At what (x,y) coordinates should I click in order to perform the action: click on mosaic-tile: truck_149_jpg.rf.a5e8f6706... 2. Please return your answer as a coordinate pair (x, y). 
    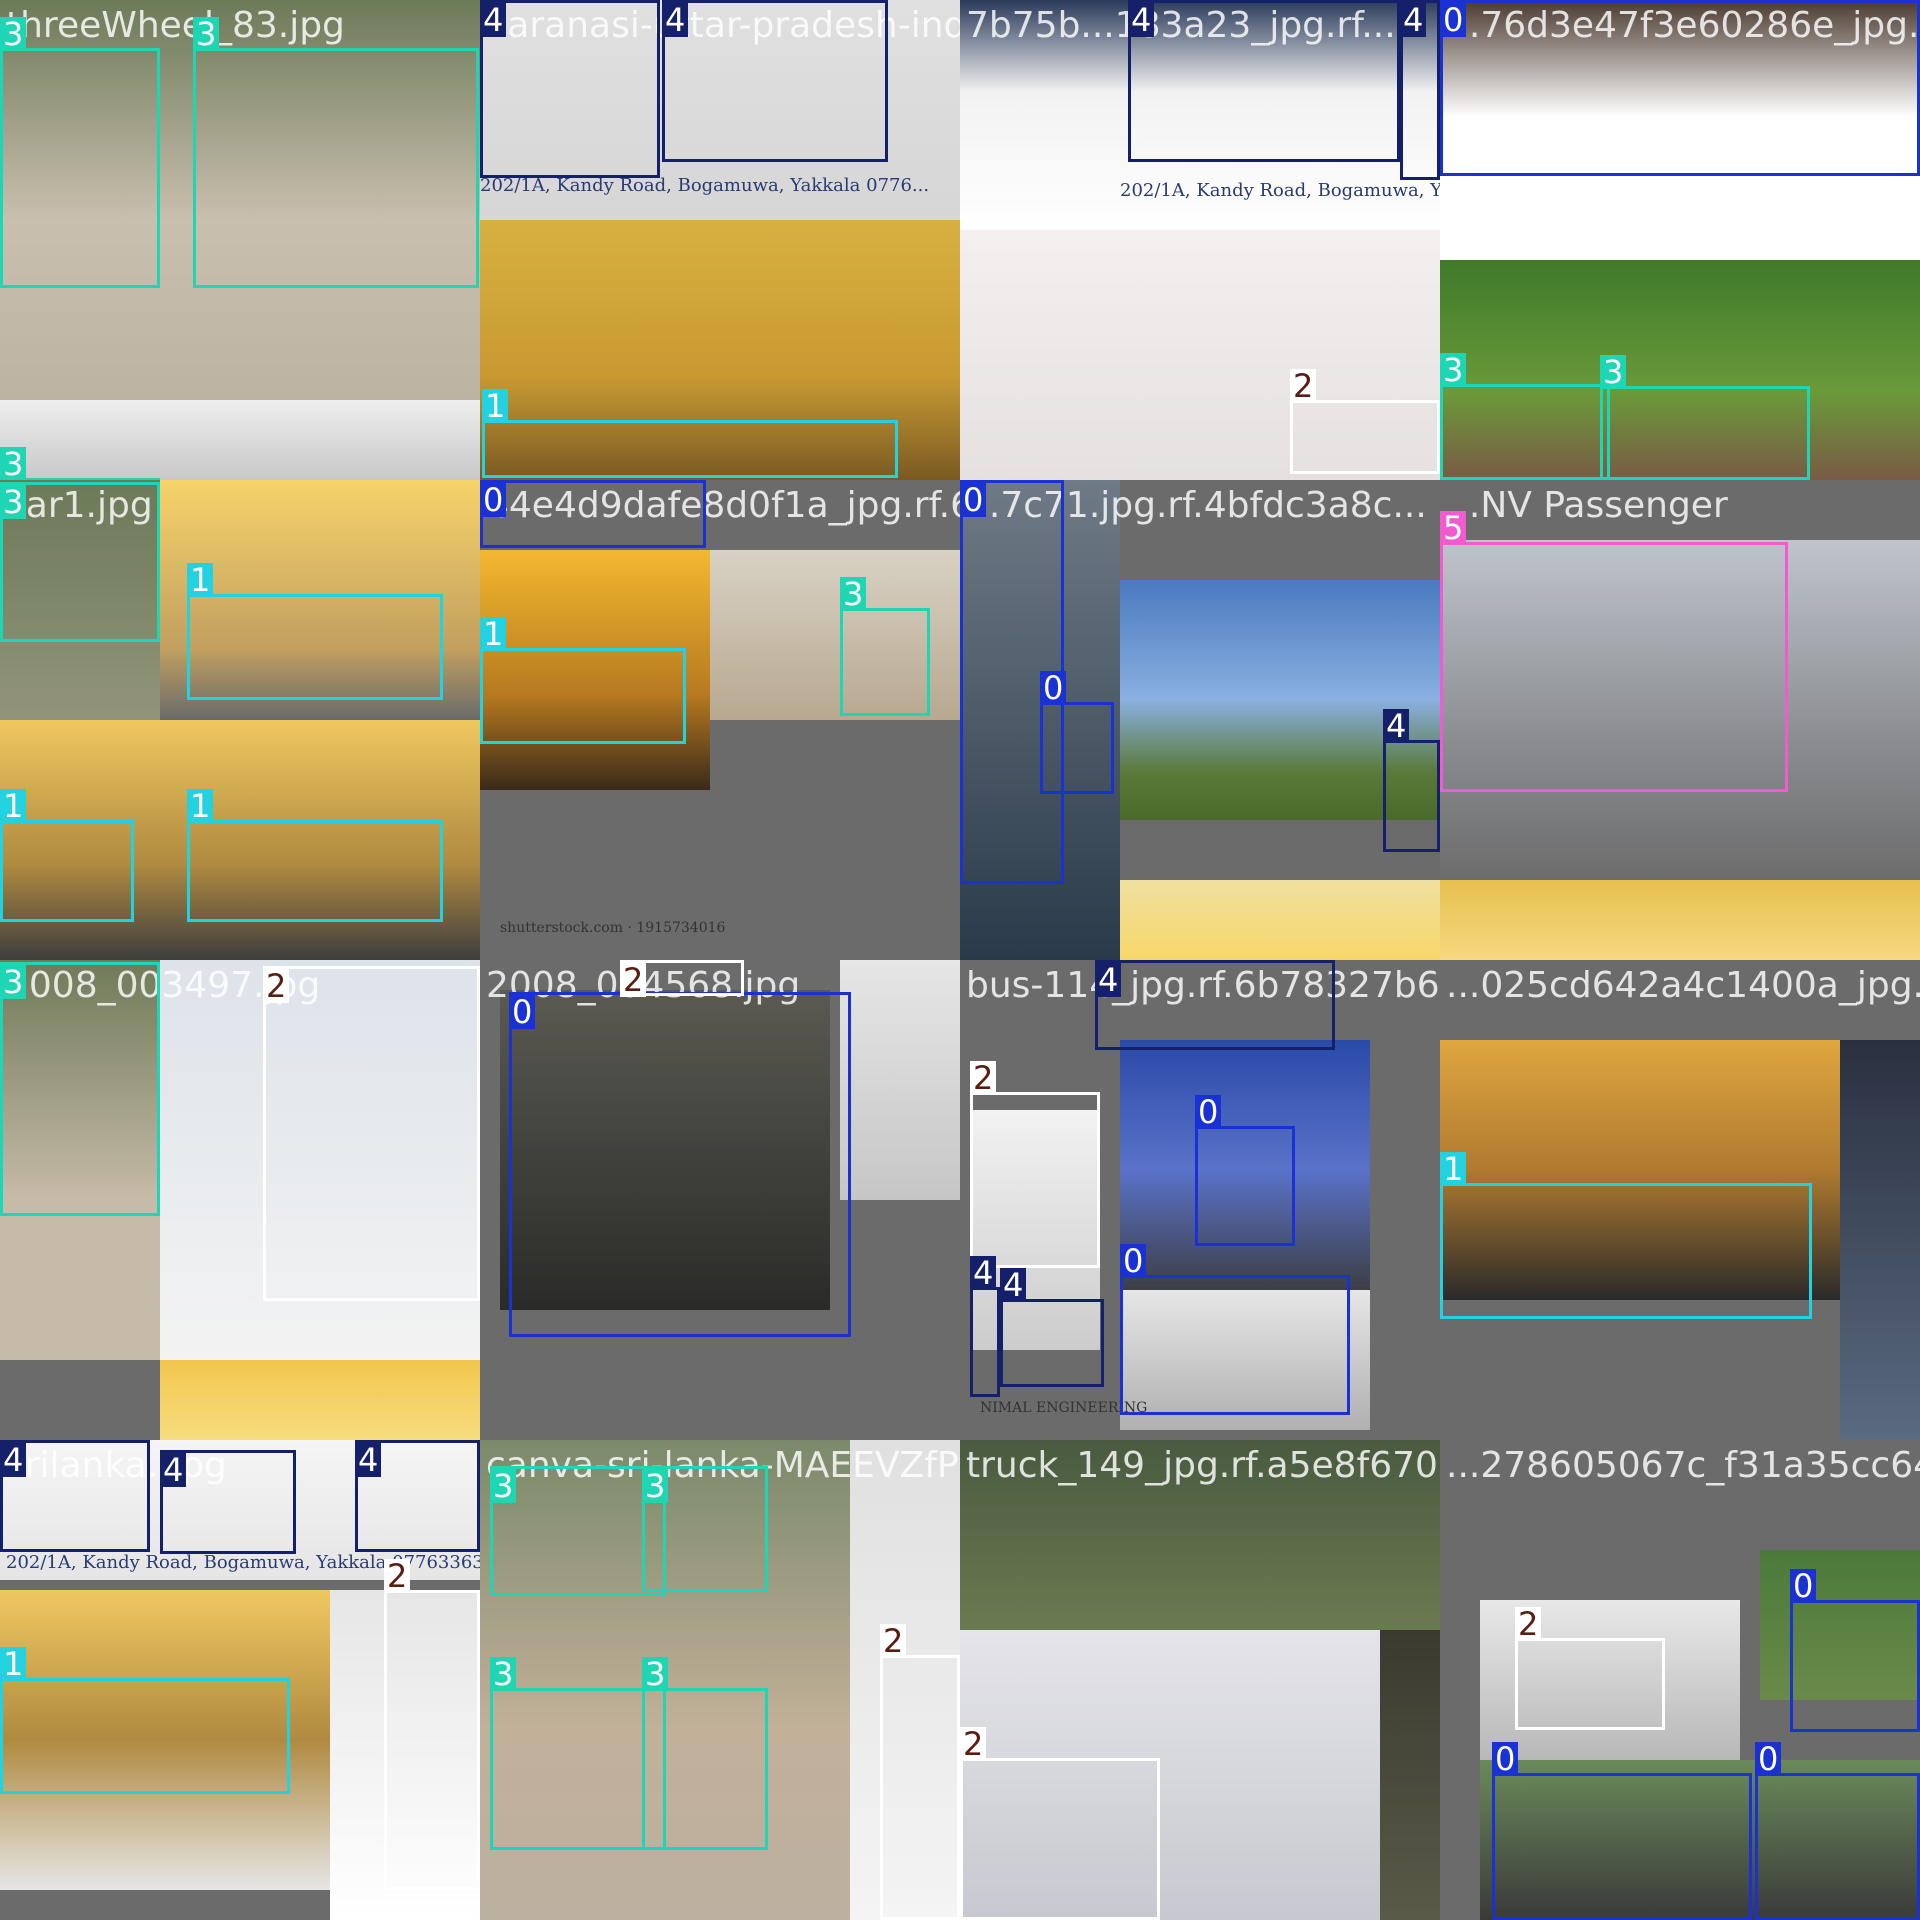
    Looking at the image, I should click on (1200, 1680).